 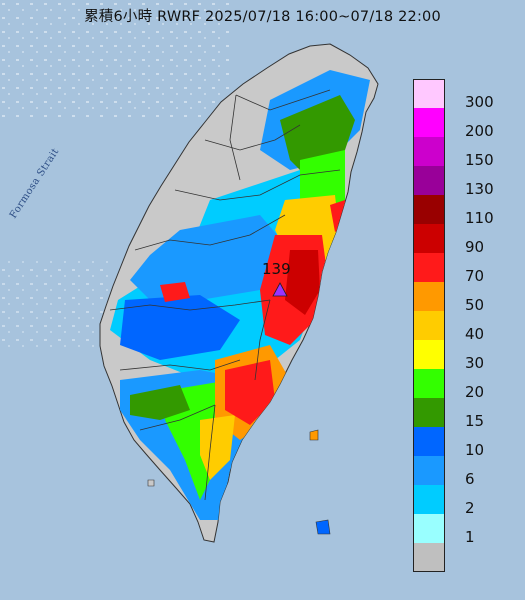 I want to click on legend-label: 2, so click(x=470, y=508).